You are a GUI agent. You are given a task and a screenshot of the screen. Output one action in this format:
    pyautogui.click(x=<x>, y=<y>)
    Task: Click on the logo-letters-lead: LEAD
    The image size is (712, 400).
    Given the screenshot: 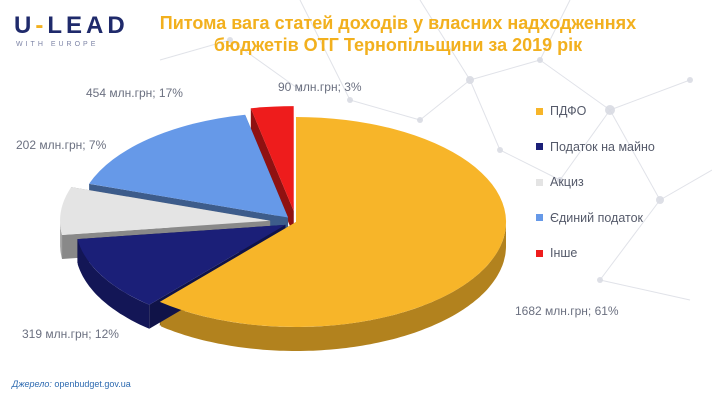 What is the action you would take?
    pyautogui.click(x=88, y=25)
    